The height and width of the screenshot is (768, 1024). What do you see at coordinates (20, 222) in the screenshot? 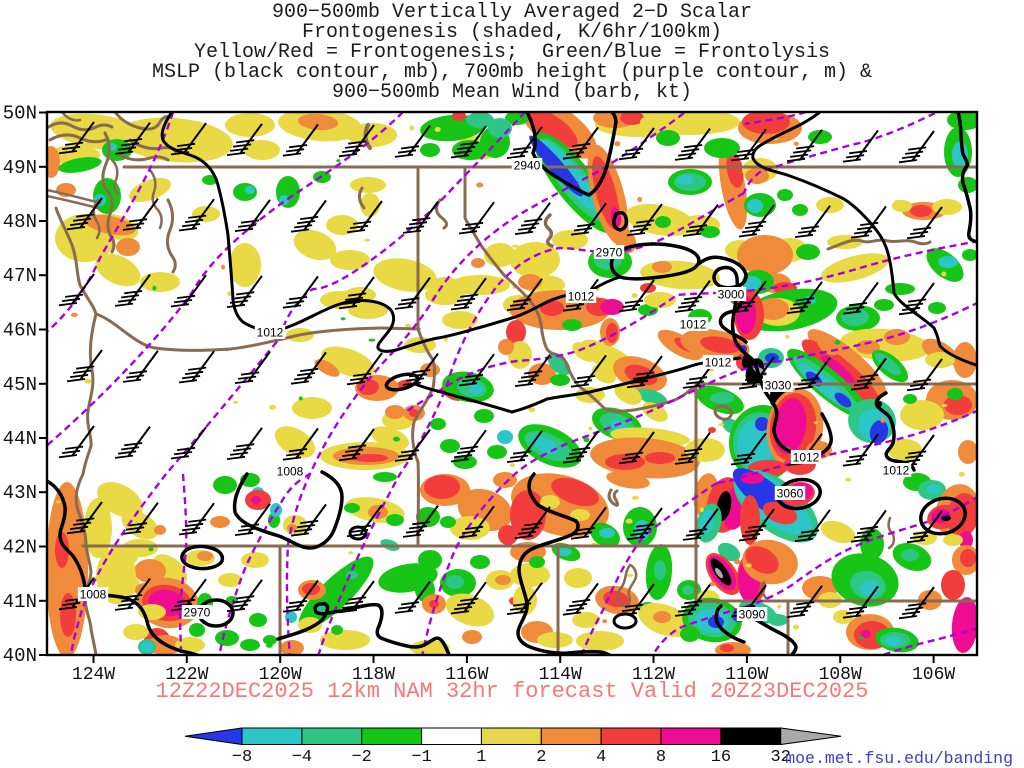
I see `svg-text: 48N` at bounding box center [20, 222].